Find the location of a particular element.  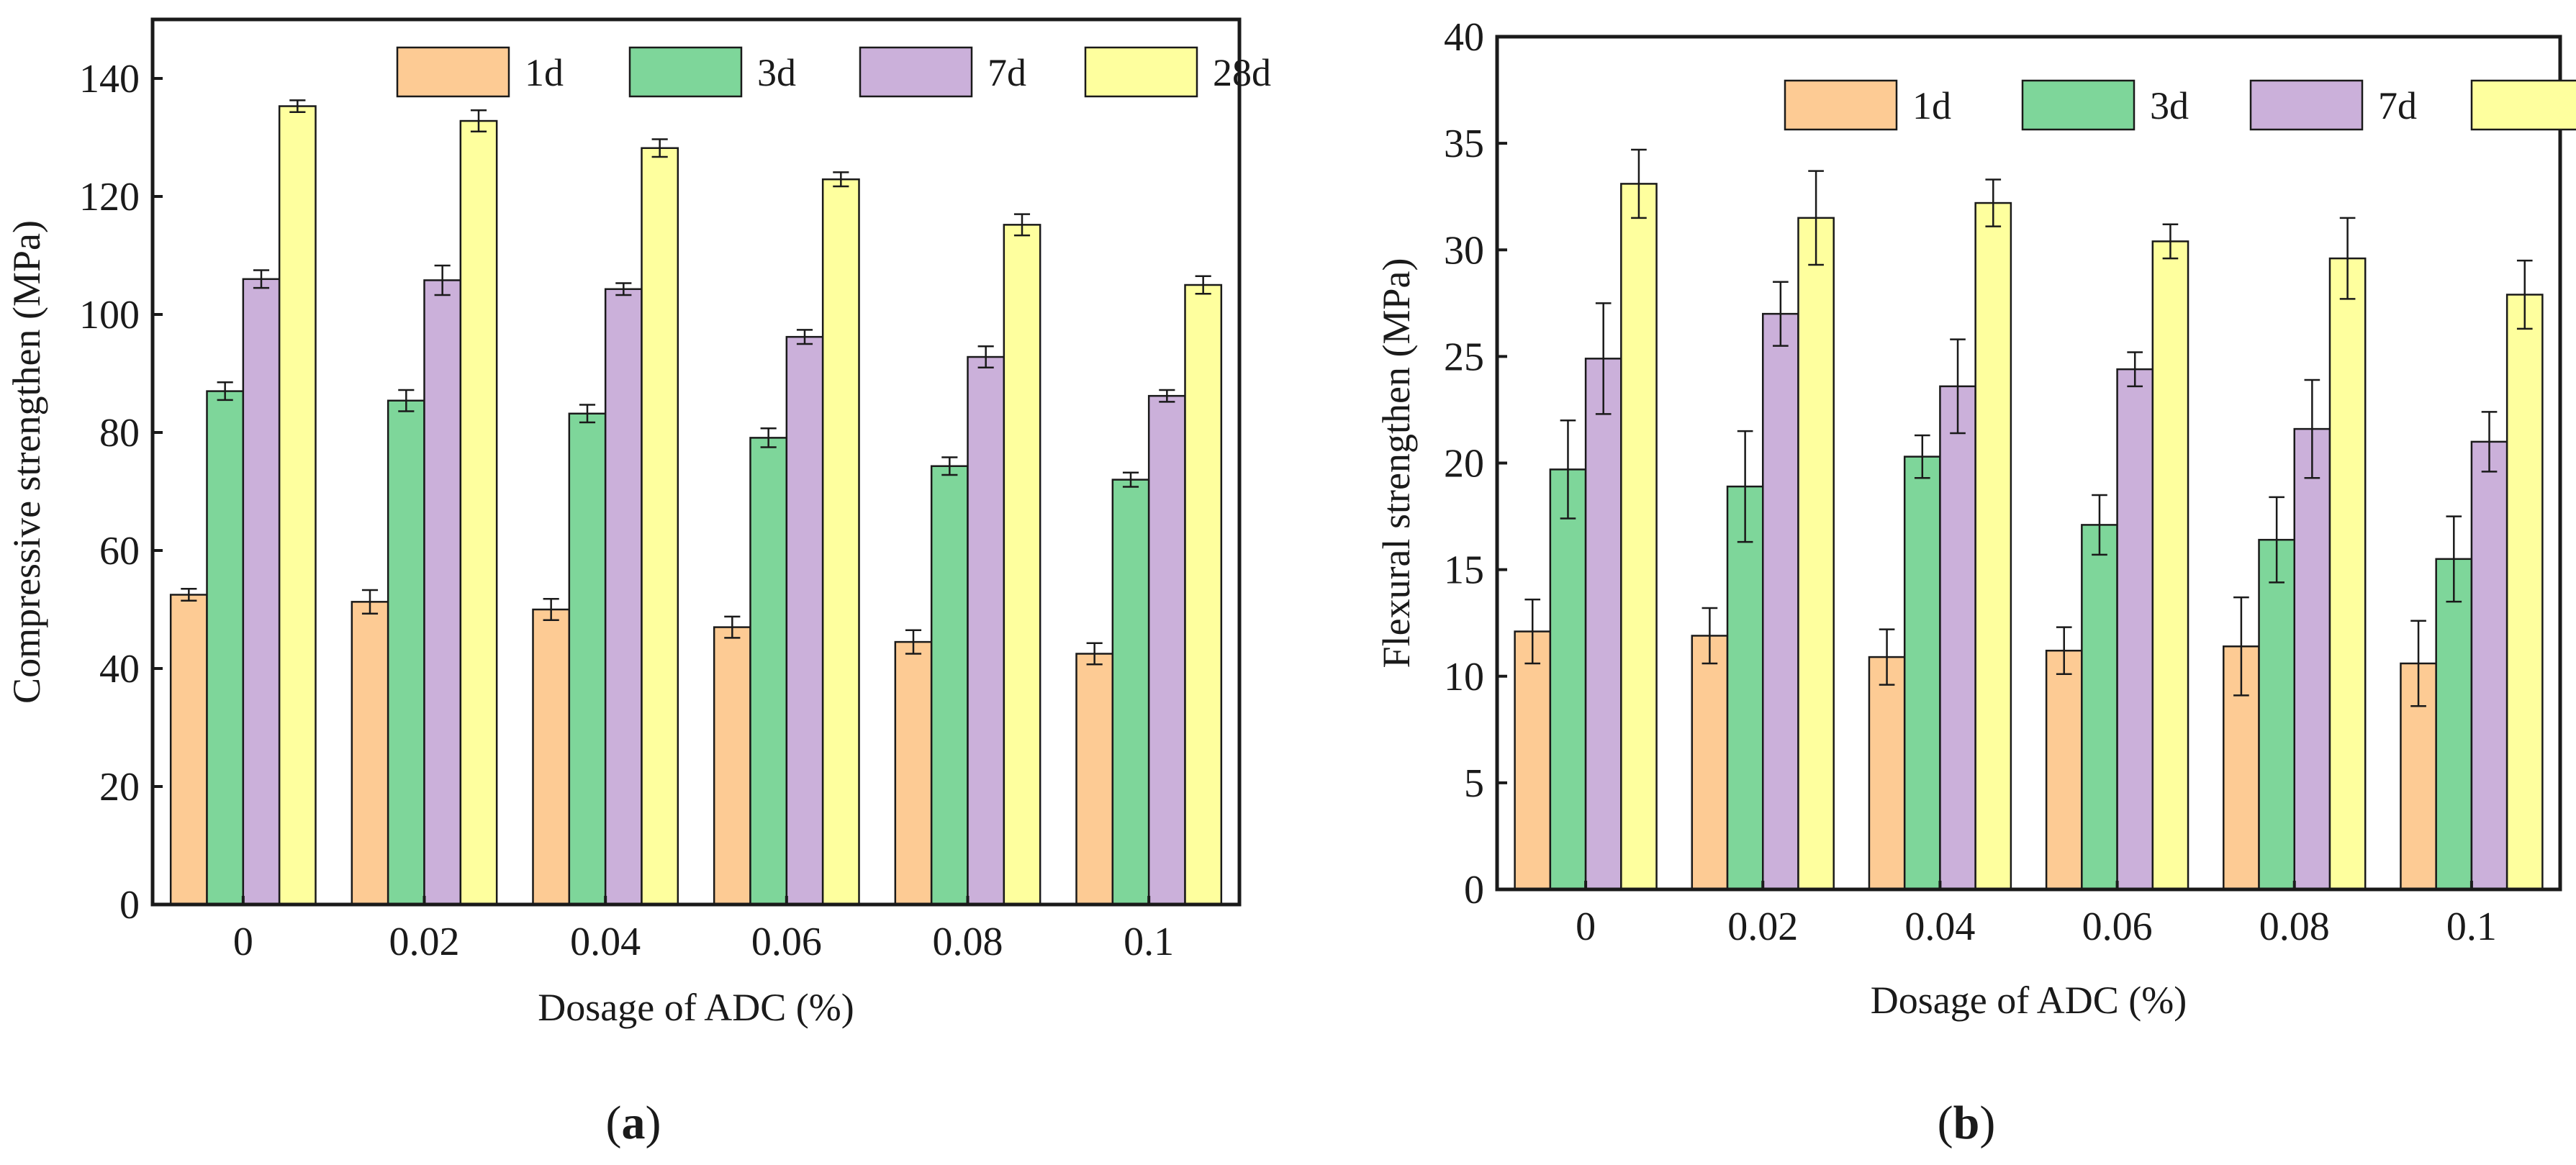

y-tick-label-15: 15 is located at coordinates (1464, 570).